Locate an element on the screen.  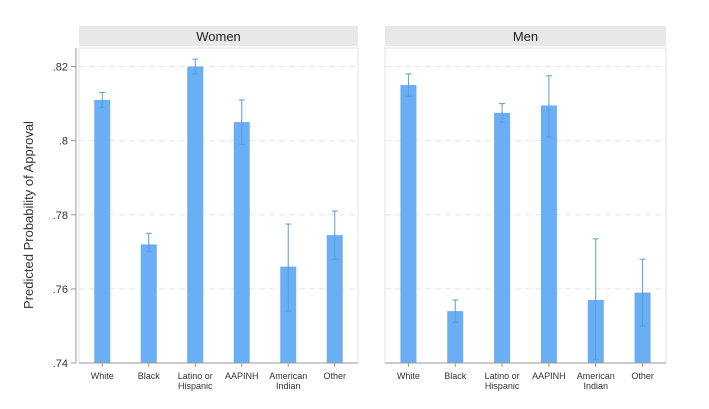
y-tick-label: .82 is located at coordinates (60, 68).